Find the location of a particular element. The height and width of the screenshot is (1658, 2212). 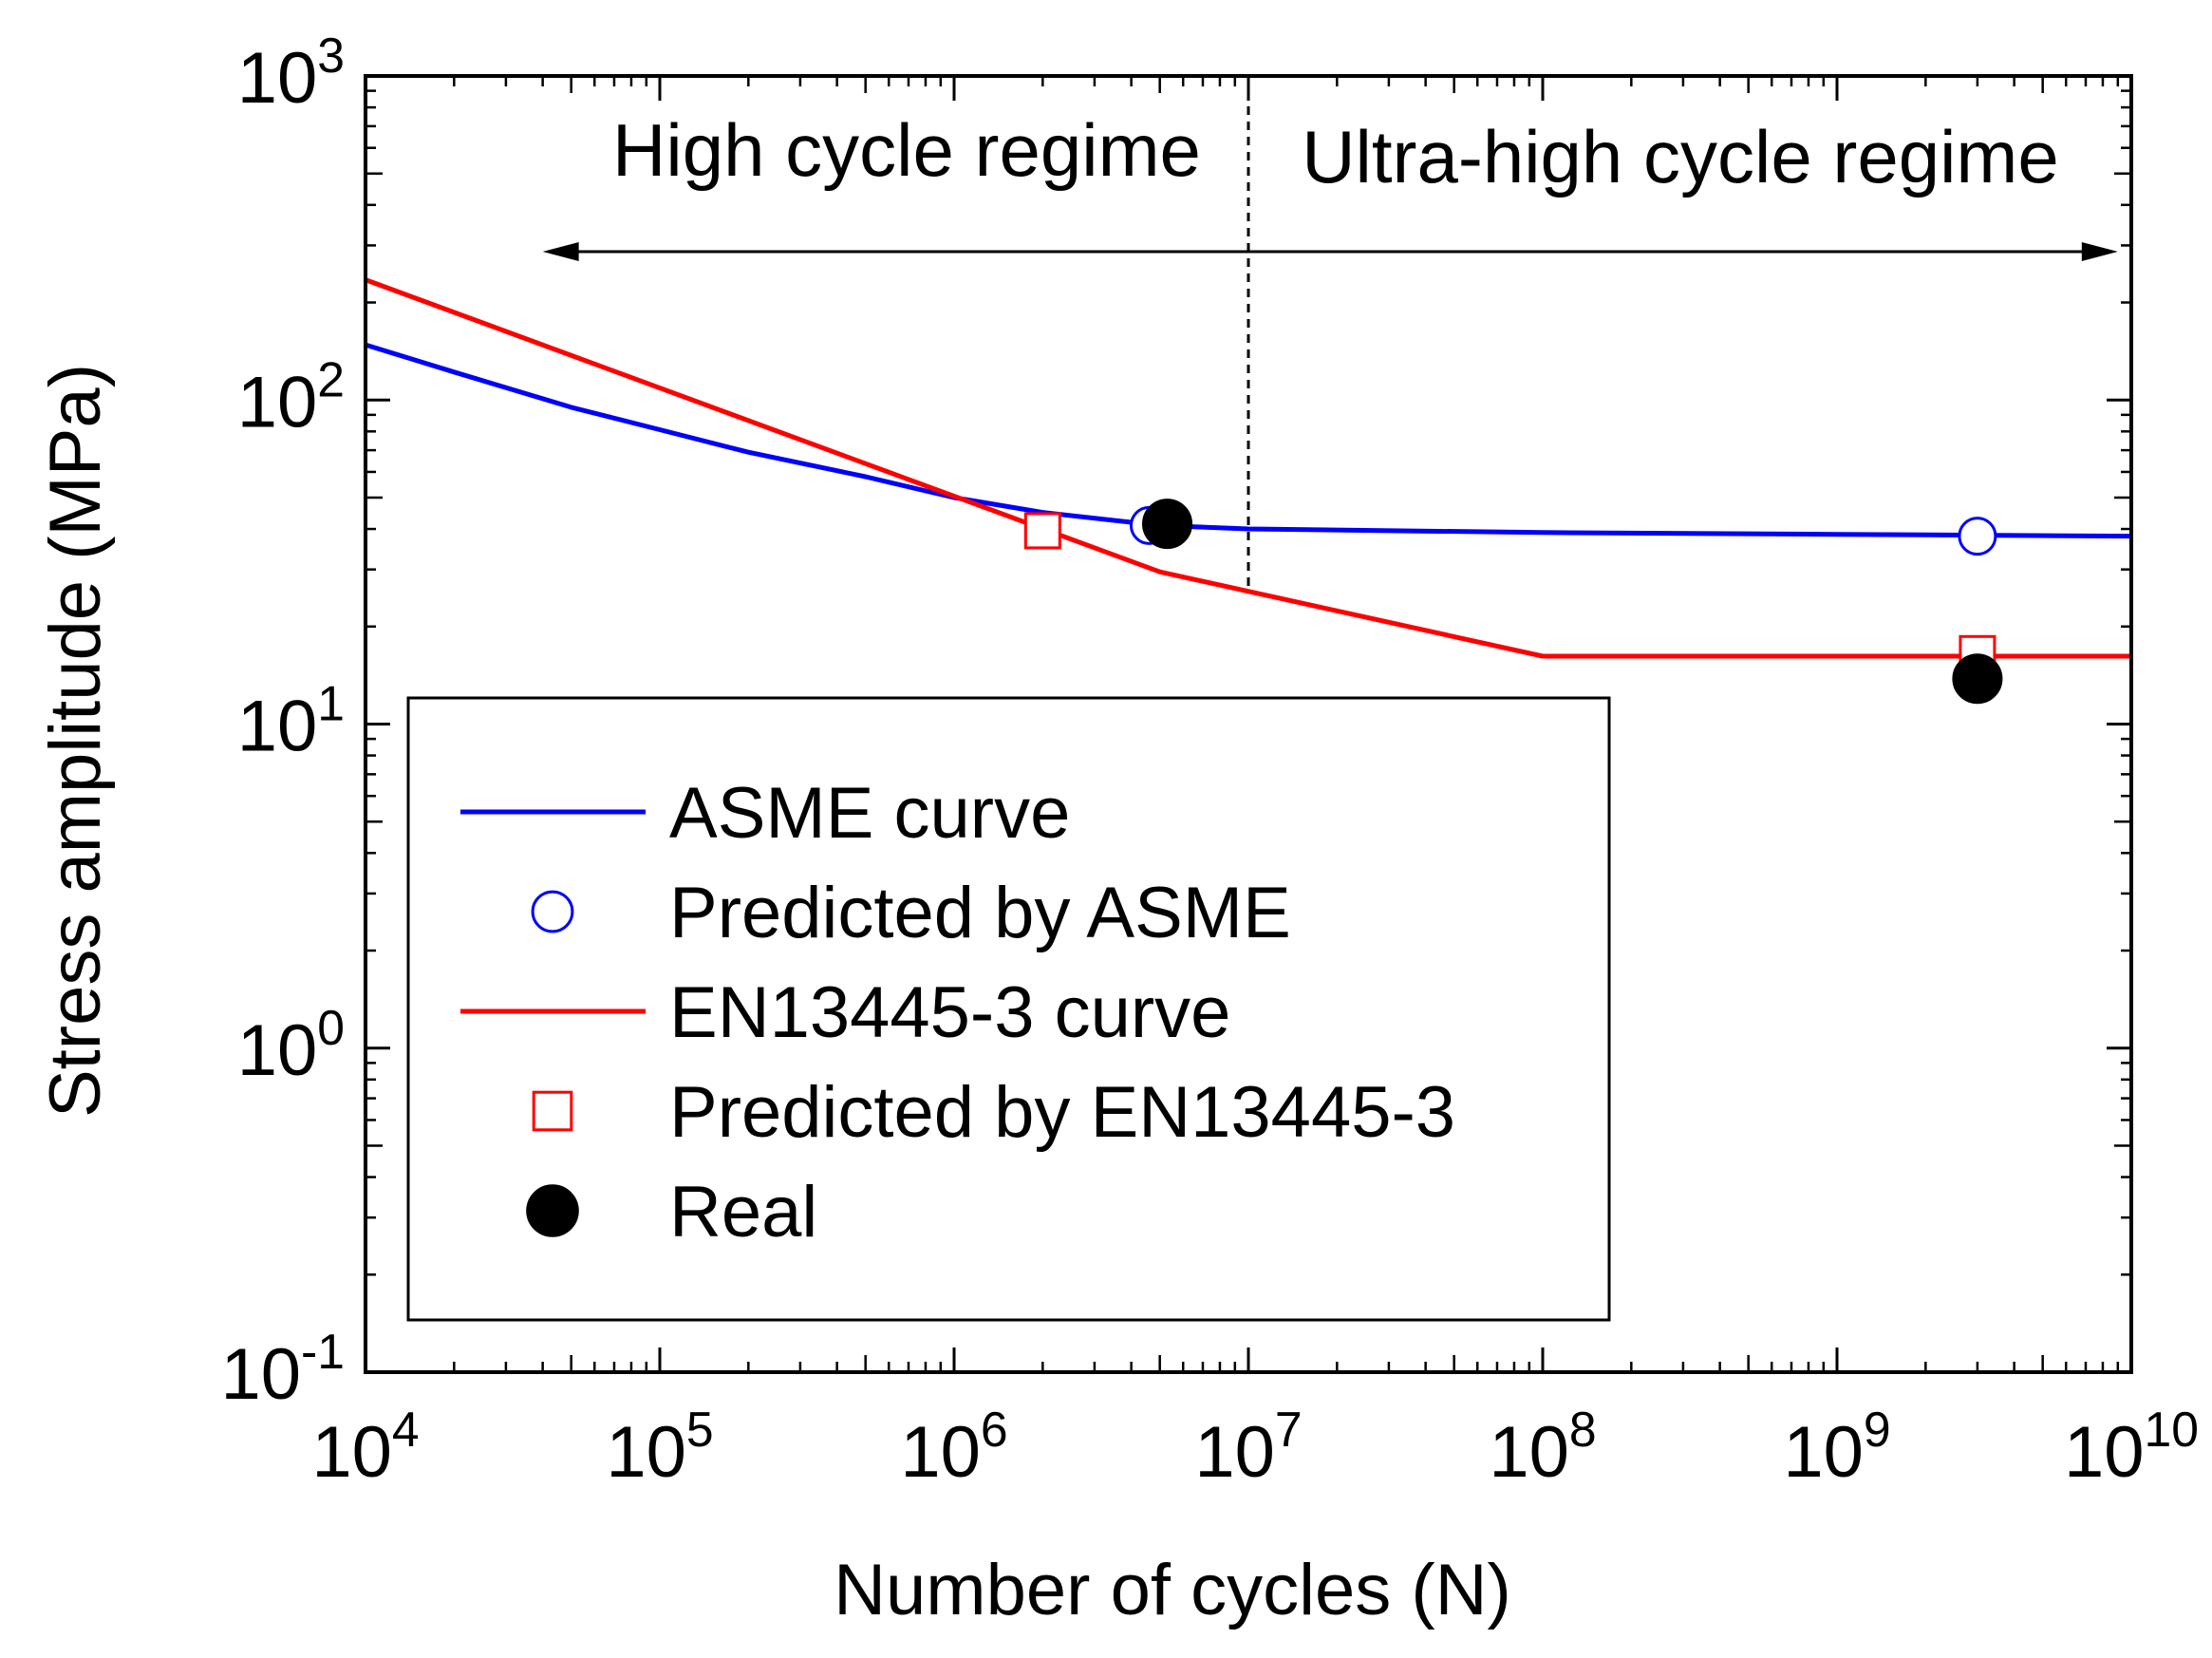

predicted-by-asme-point is located at coordinates (1977, 536).